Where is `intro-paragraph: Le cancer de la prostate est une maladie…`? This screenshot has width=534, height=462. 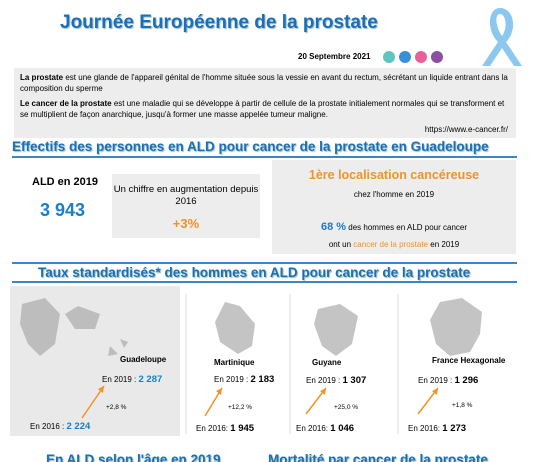 intro-paragraph: Le cancer de la prostate est une maladie… is located at coordinates (262, 109).